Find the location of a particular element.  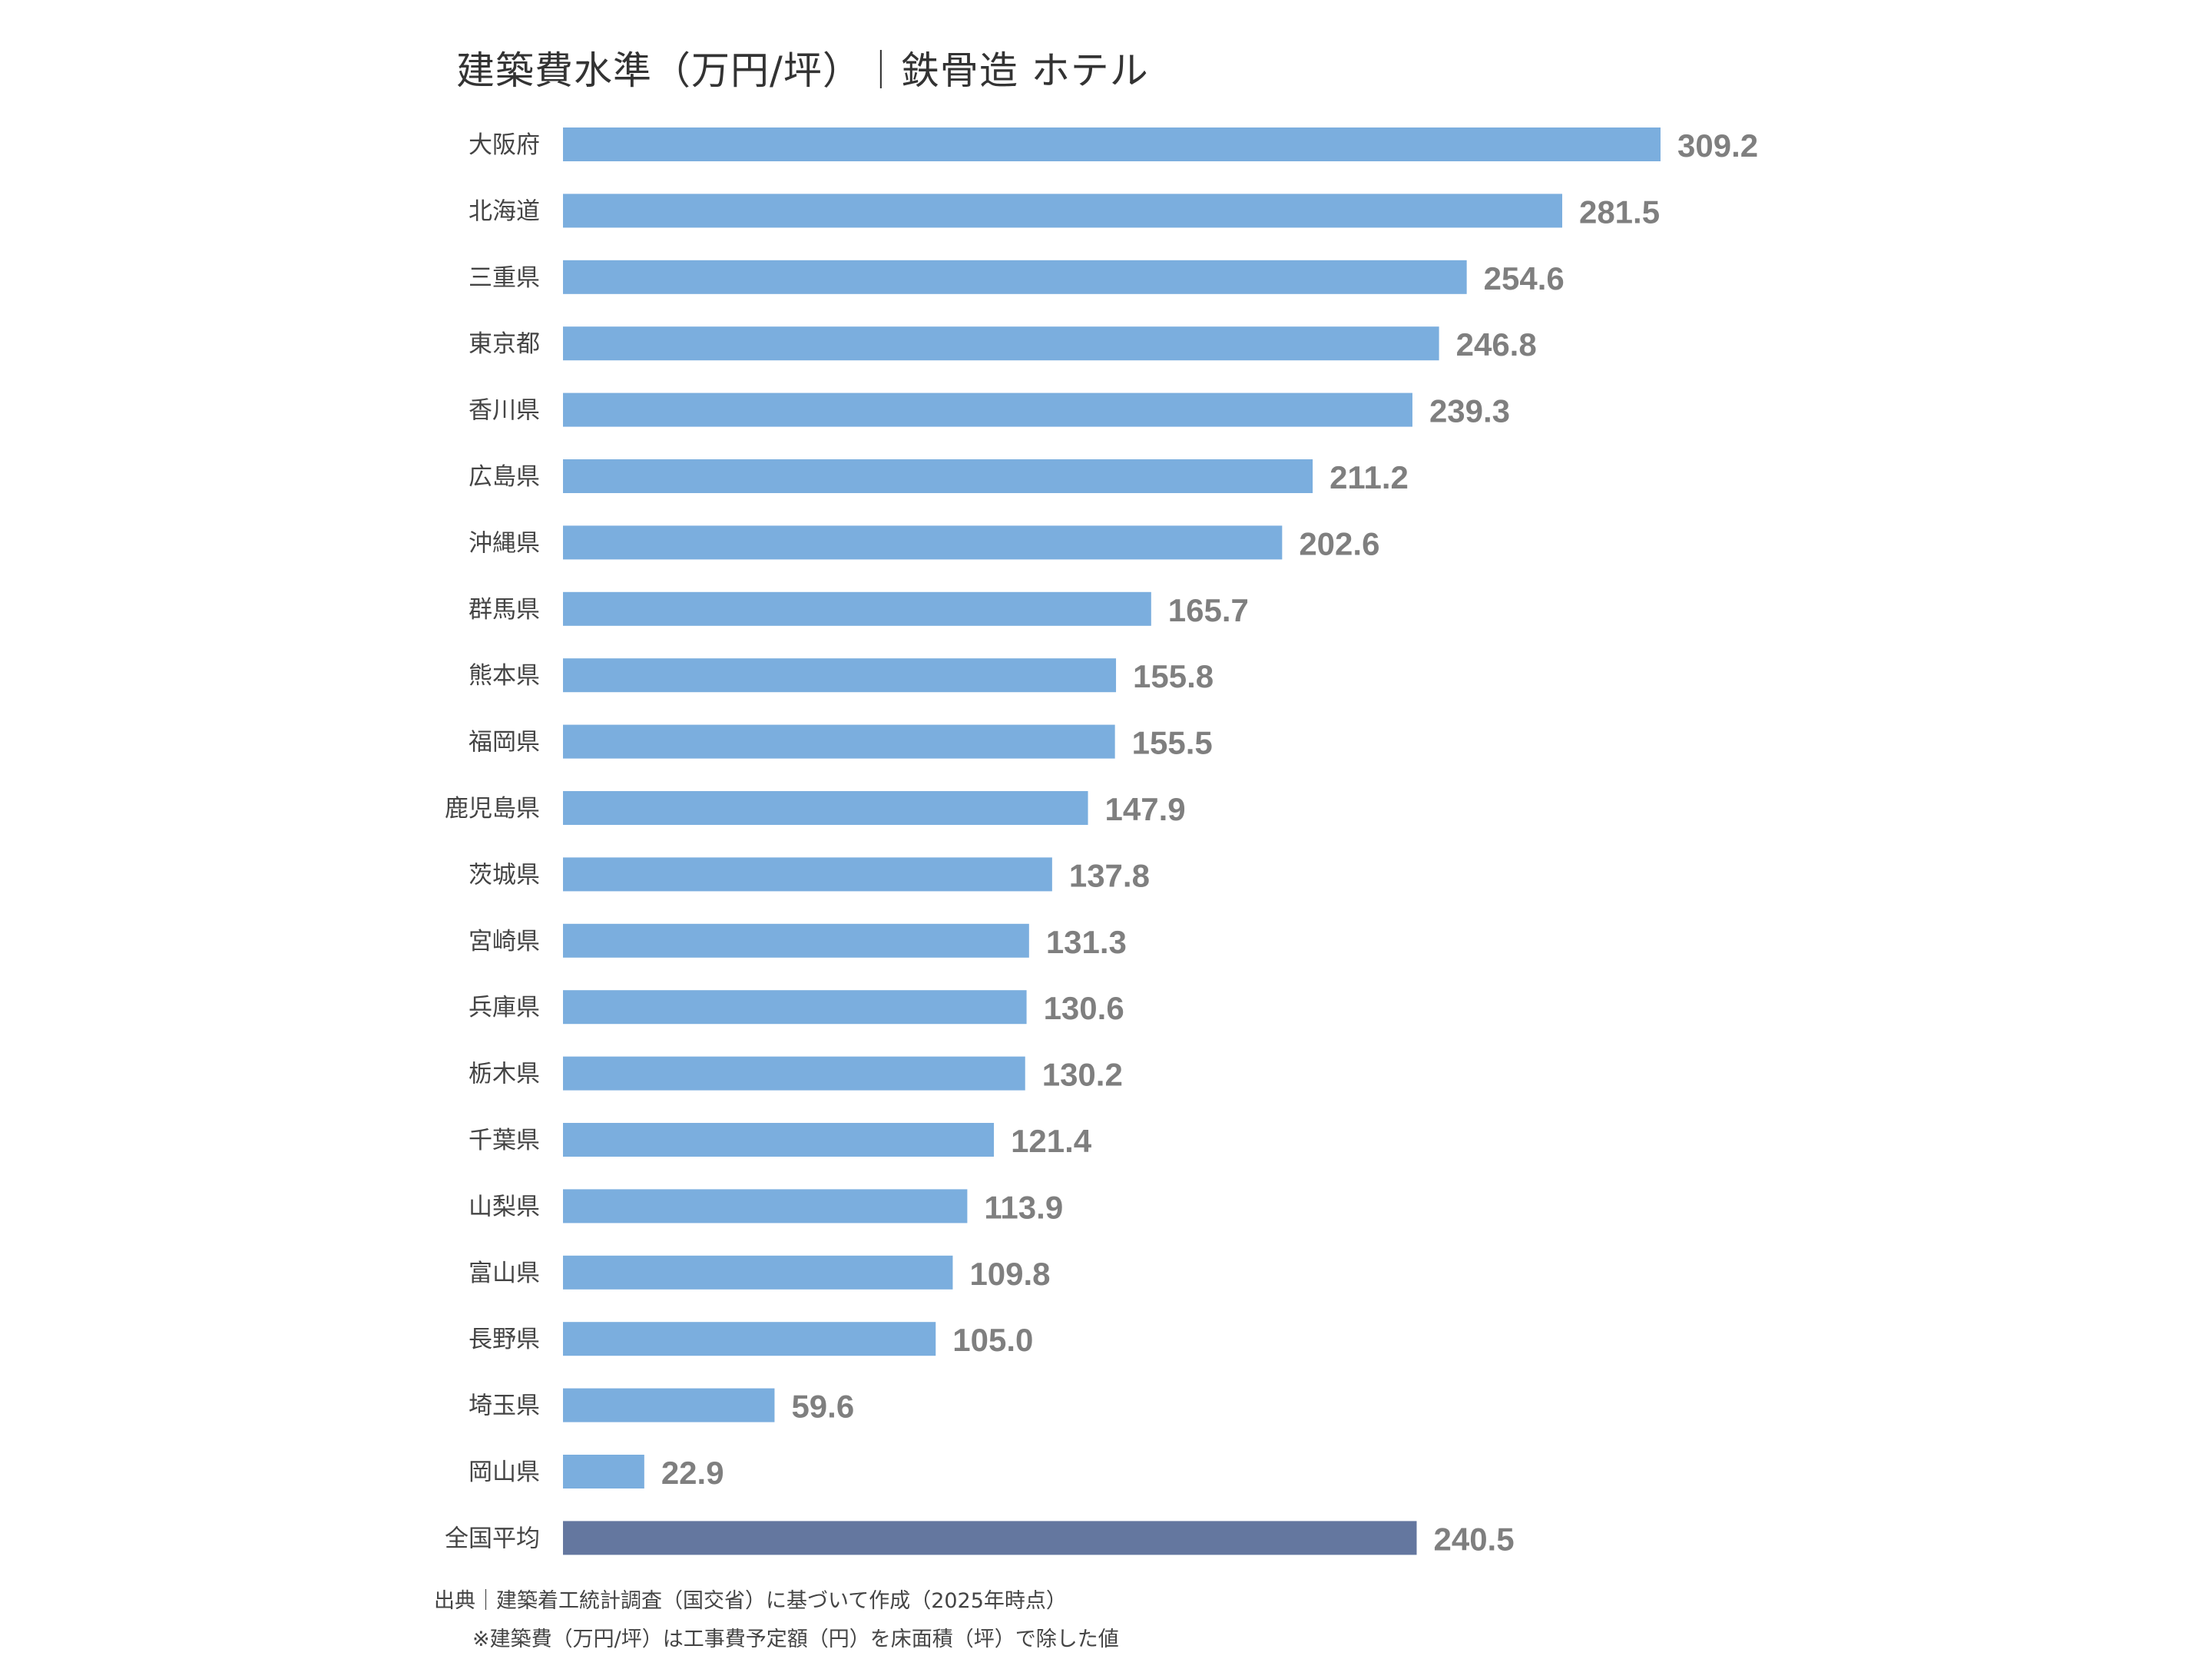

category-label: 広島県 is located at coordinates (505, 477).